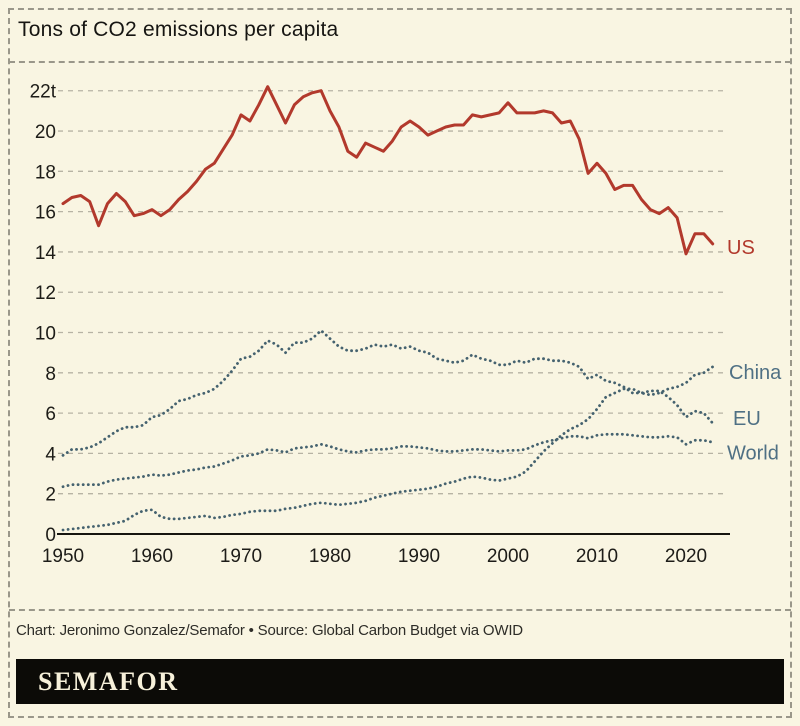  Describe the element at coordinates (45, 132) in the screenshot. I see `y-tick-label: 20` at that location.